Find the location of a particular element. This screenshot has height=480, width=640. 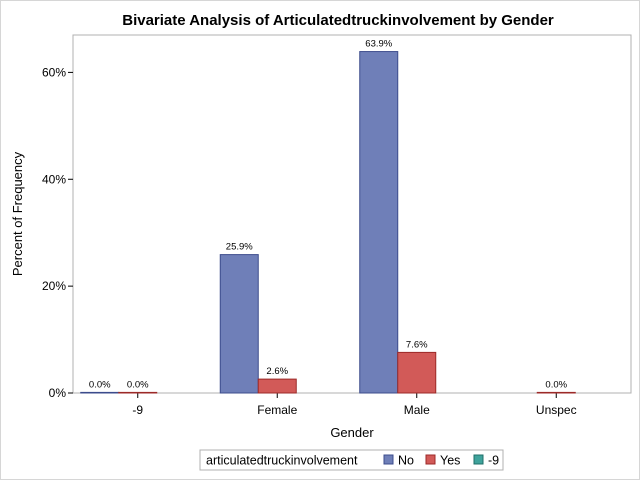

data-label: 2.6% is located at coordinates (277, 371).